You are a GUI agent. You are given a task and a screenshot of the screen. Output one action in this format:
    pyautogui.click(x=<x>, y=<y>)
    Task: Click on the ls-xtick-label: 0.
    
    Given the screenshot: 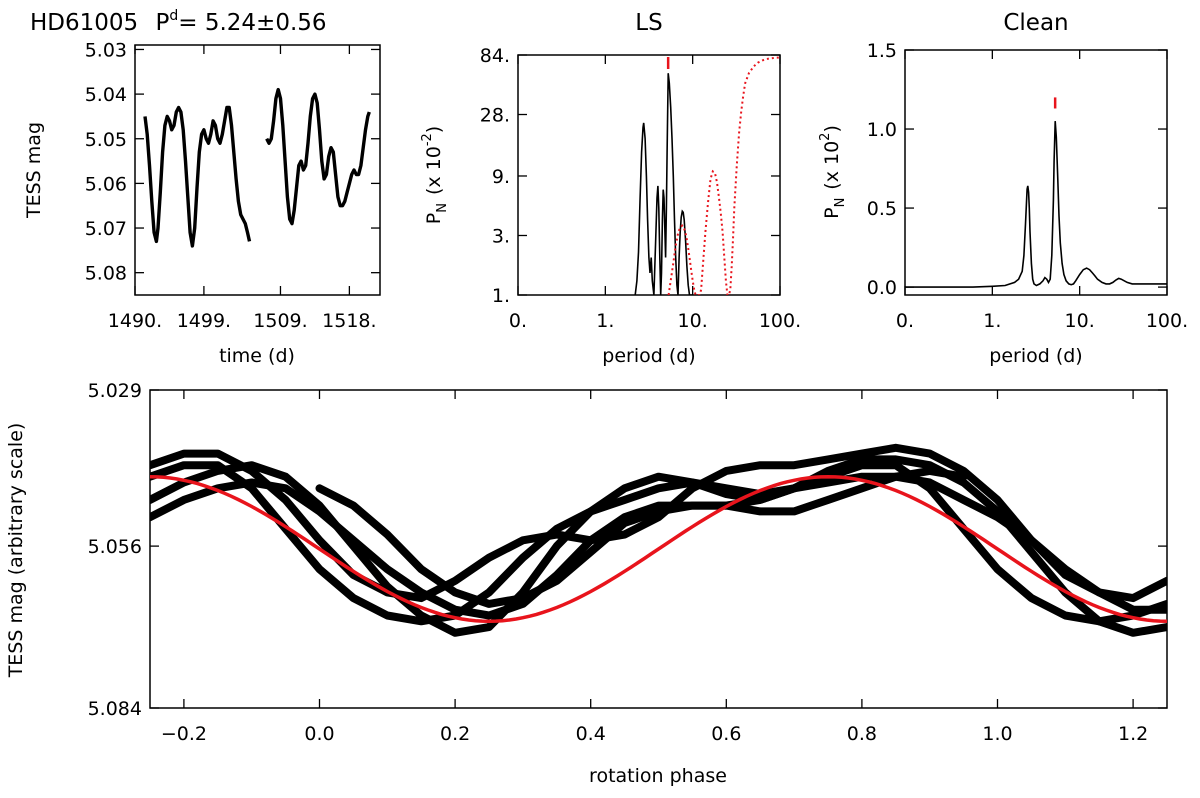 What is the action you would take?
    pyautogui.click(x=518, y=321)
    